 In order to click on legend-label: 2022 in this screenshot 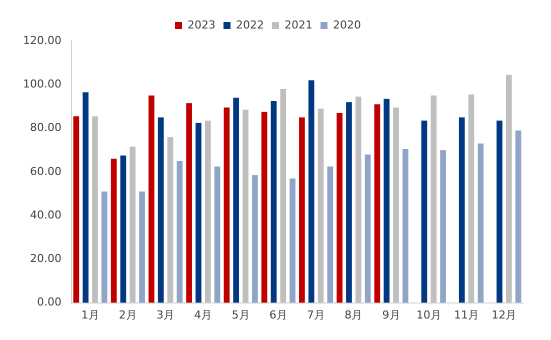, I will do `click(250, 25)`.